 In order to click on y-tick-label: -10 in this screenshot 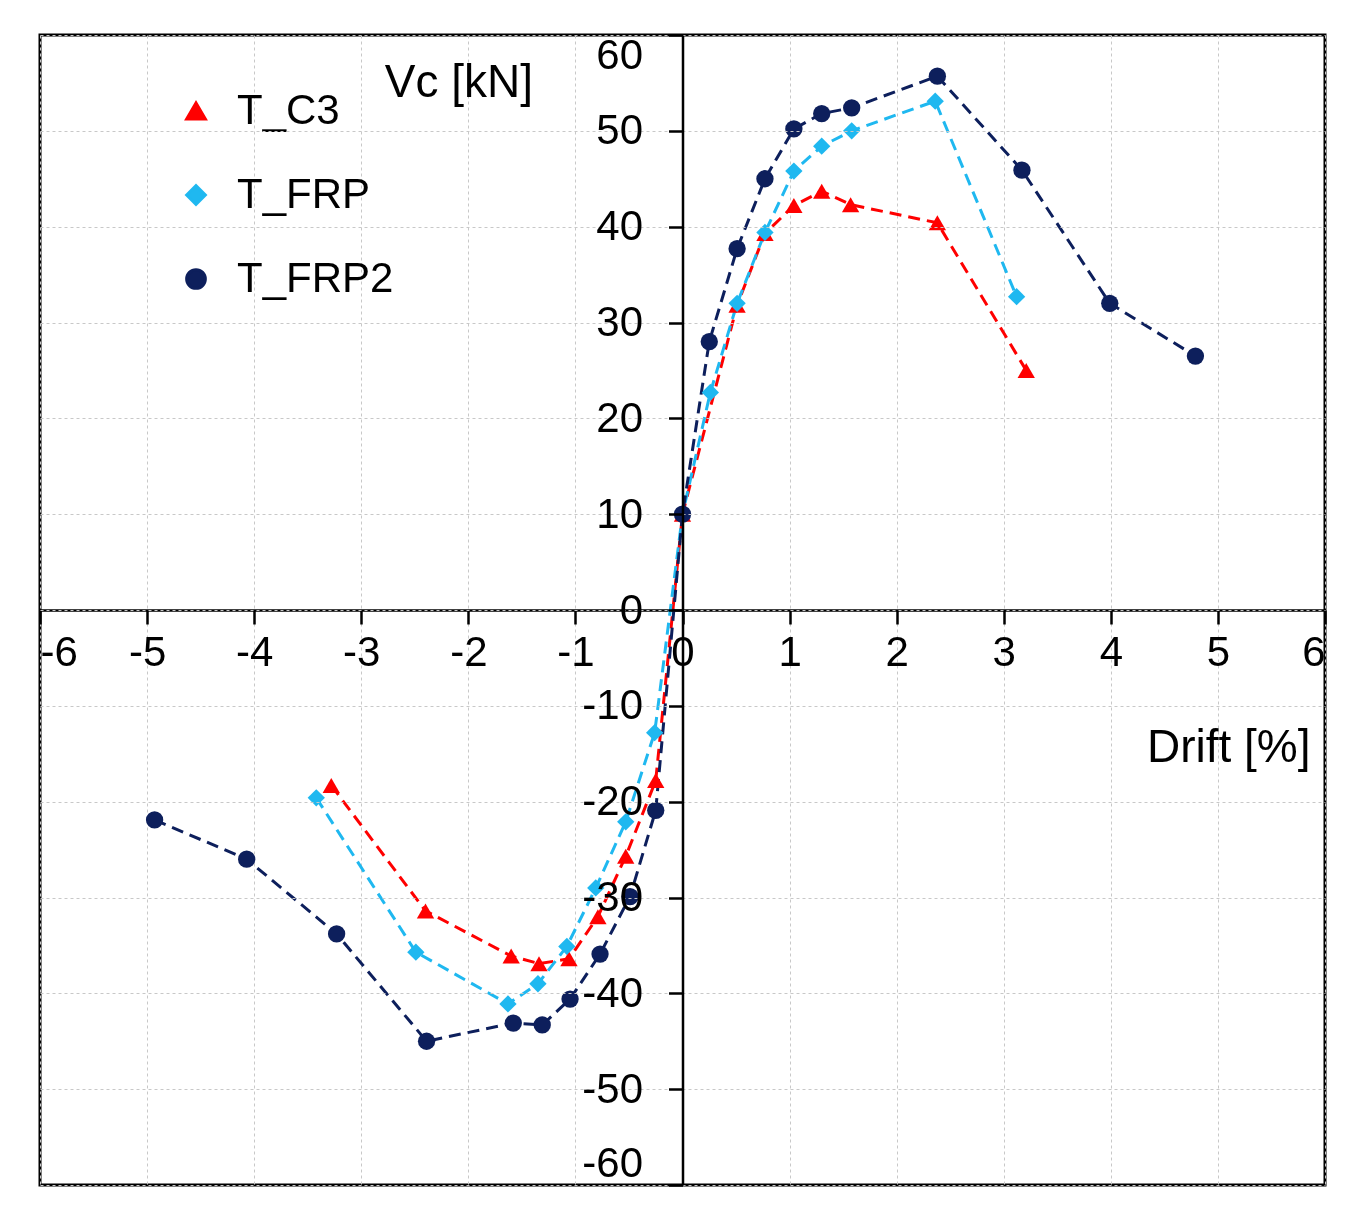, I will do `click(612, 705)`.